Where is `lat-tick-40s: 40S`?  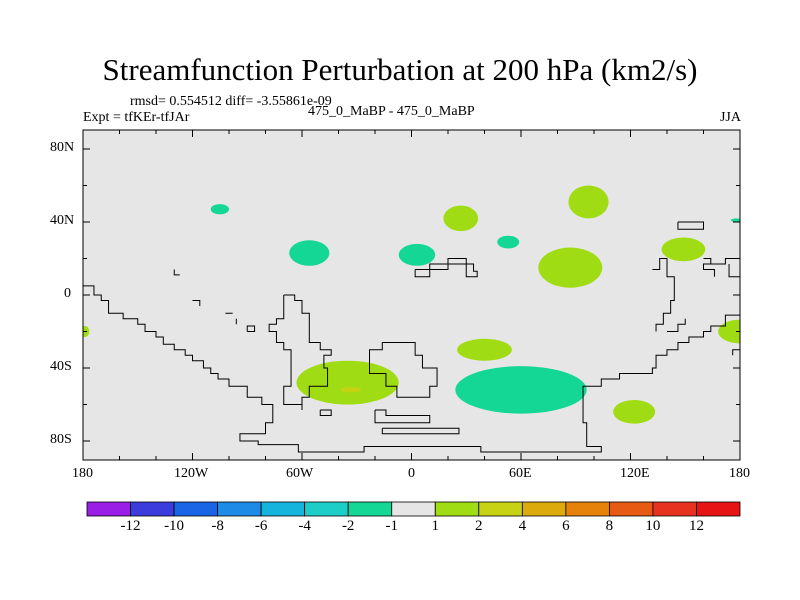
lat-tick-40s: 40S is located at coordinates (61, 366).